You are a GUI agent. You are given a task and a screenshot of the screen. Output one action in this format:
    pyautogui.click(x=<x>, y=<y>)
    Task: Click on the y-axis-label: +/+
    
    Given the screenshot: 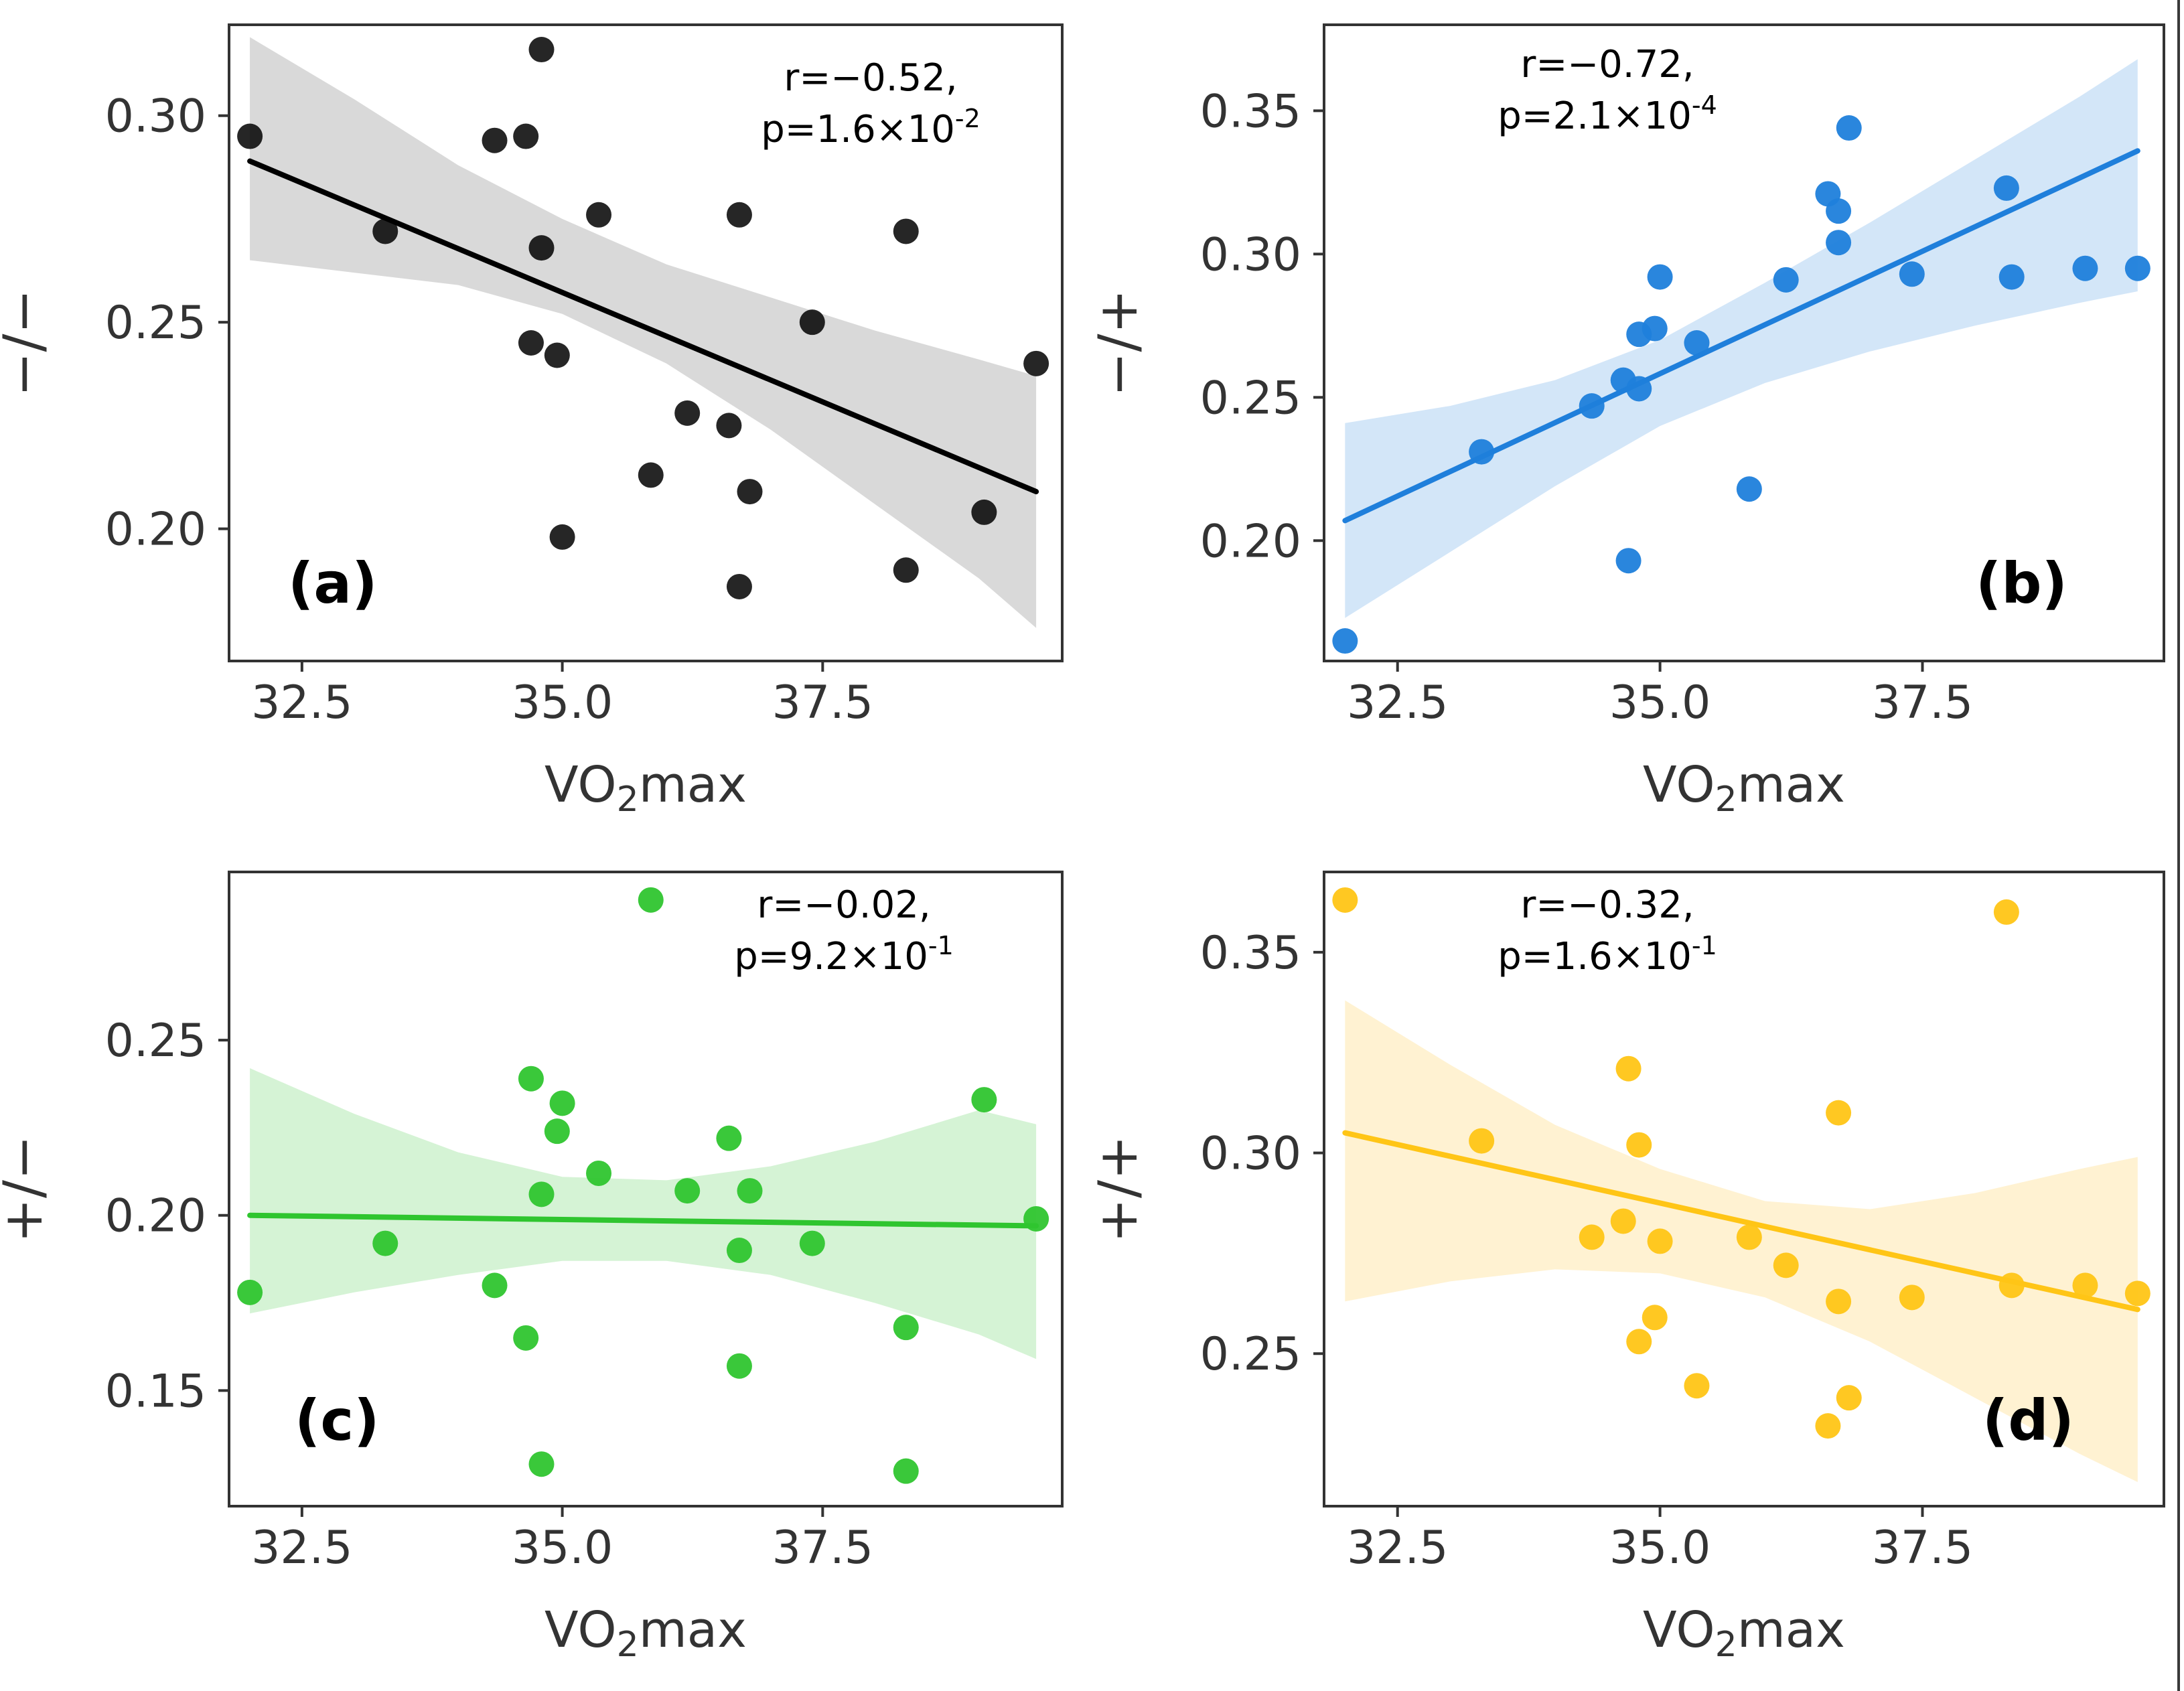 What is the action you would take?
    pyautogui.click(x=1118, y=1189)
    